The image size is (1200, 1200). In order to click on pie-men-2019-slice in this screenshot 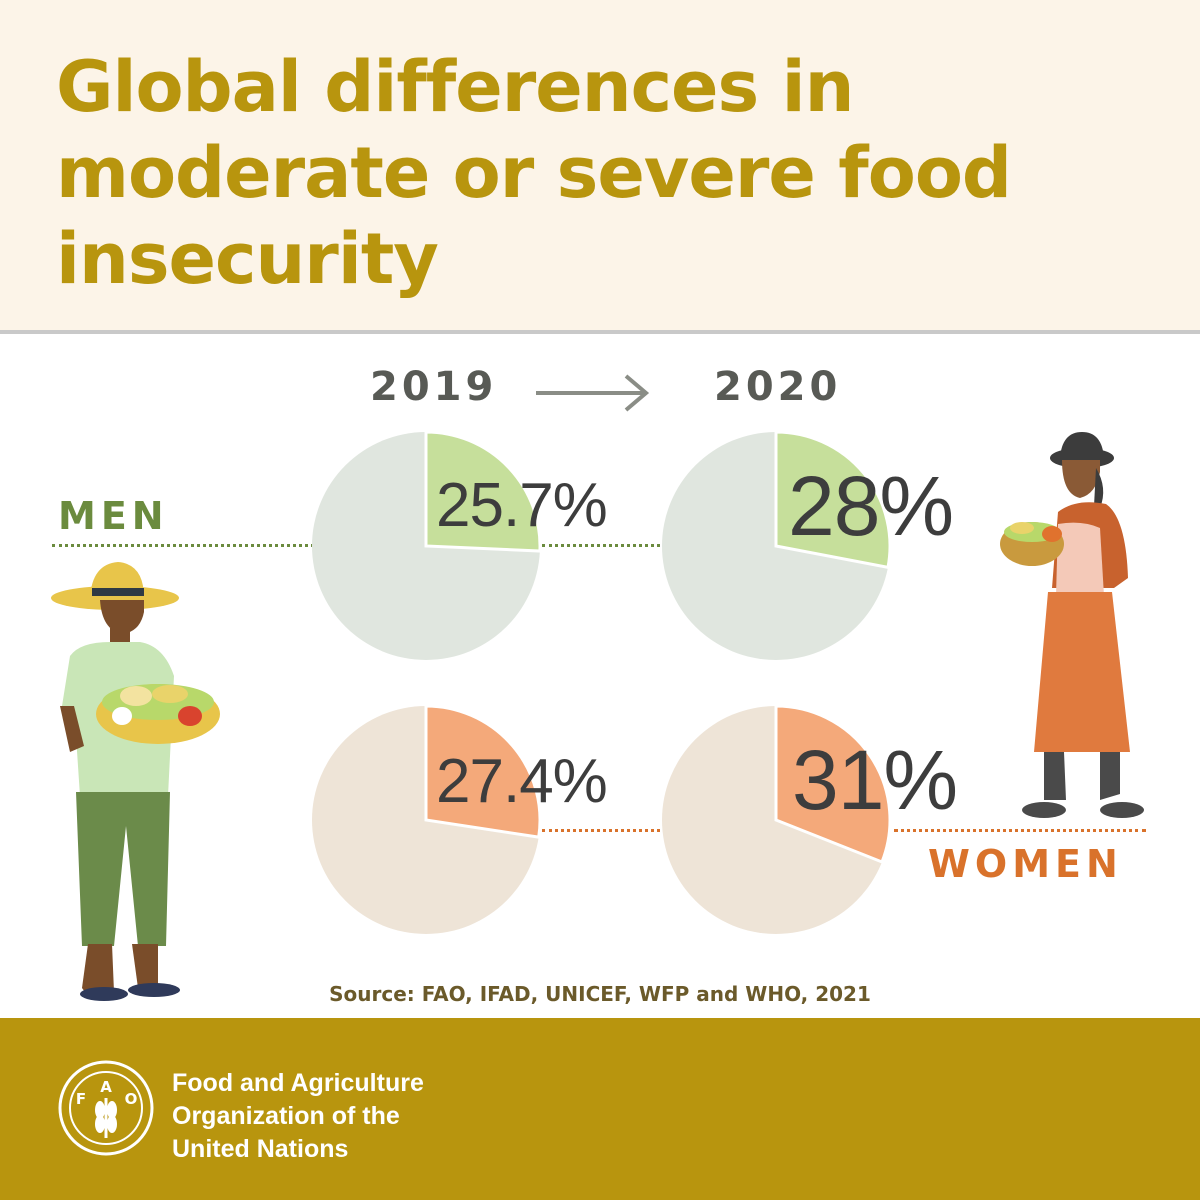, I will do `click(483, 491)`.